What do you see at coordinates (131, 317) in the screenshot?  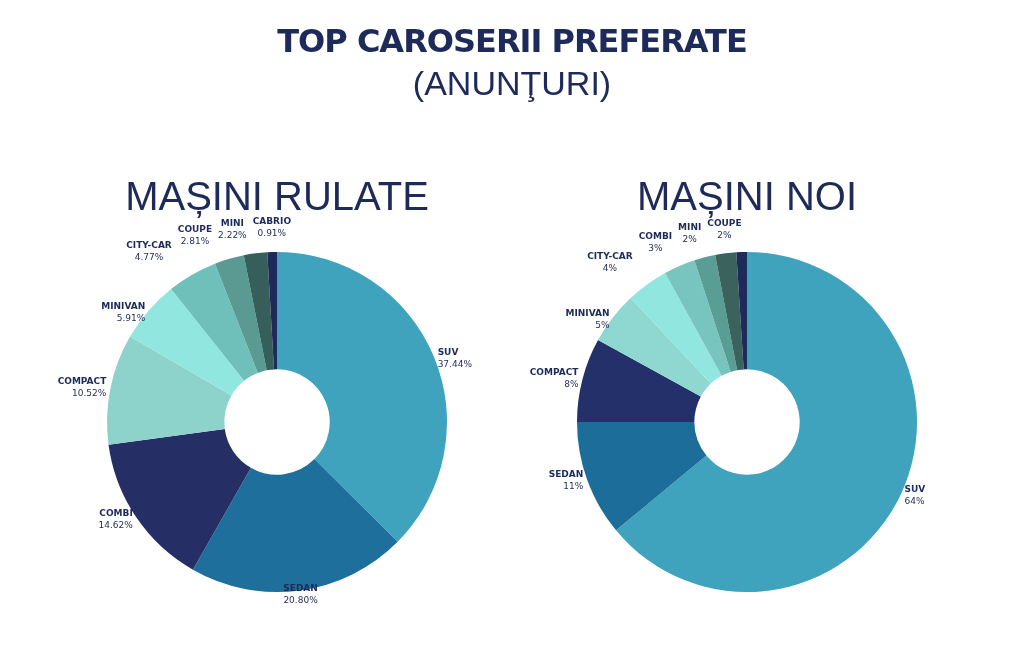 I see `data-label: 5.91%` at bounding box center [131, 317].